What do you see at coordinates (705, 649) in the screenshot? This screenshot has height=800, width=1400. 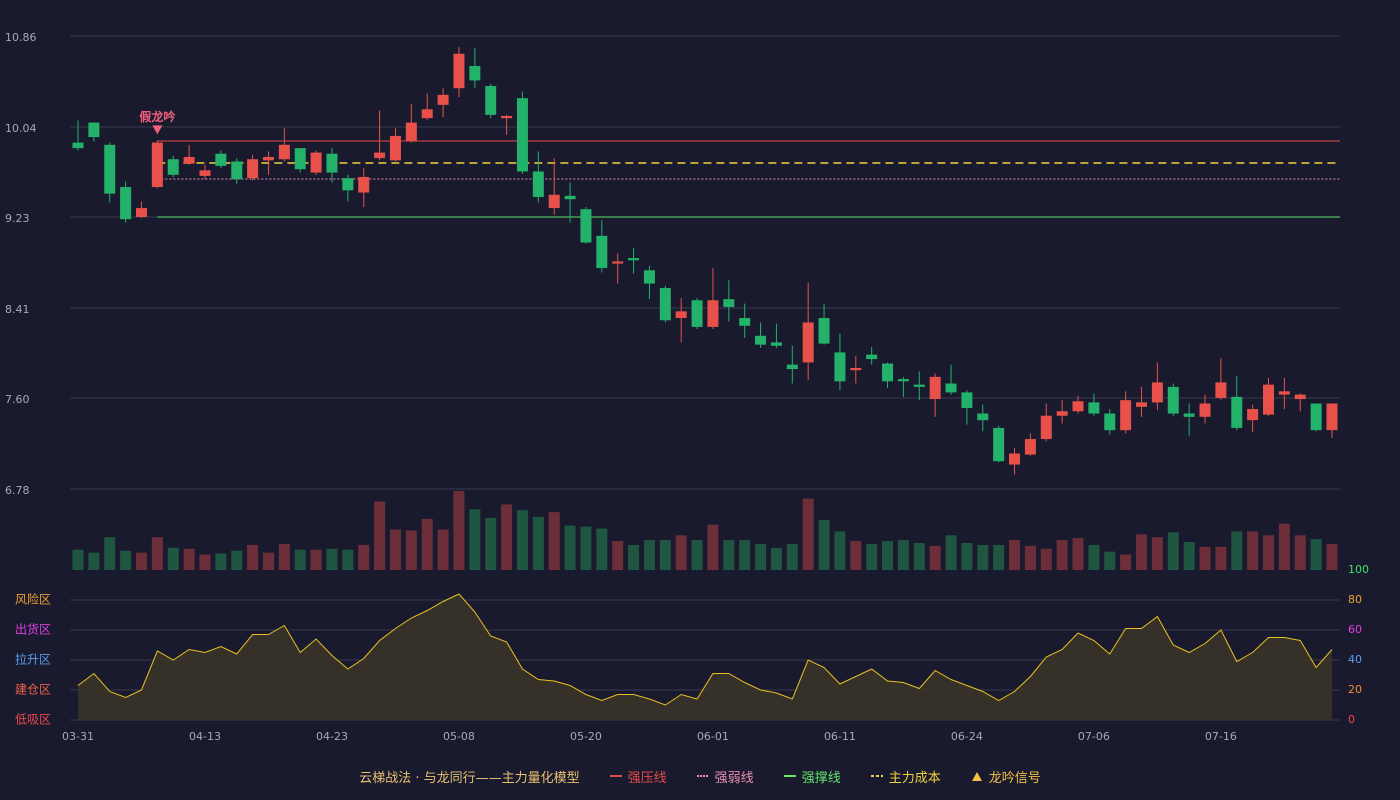 I see `indicator-line` at bounding box center [705, 649].